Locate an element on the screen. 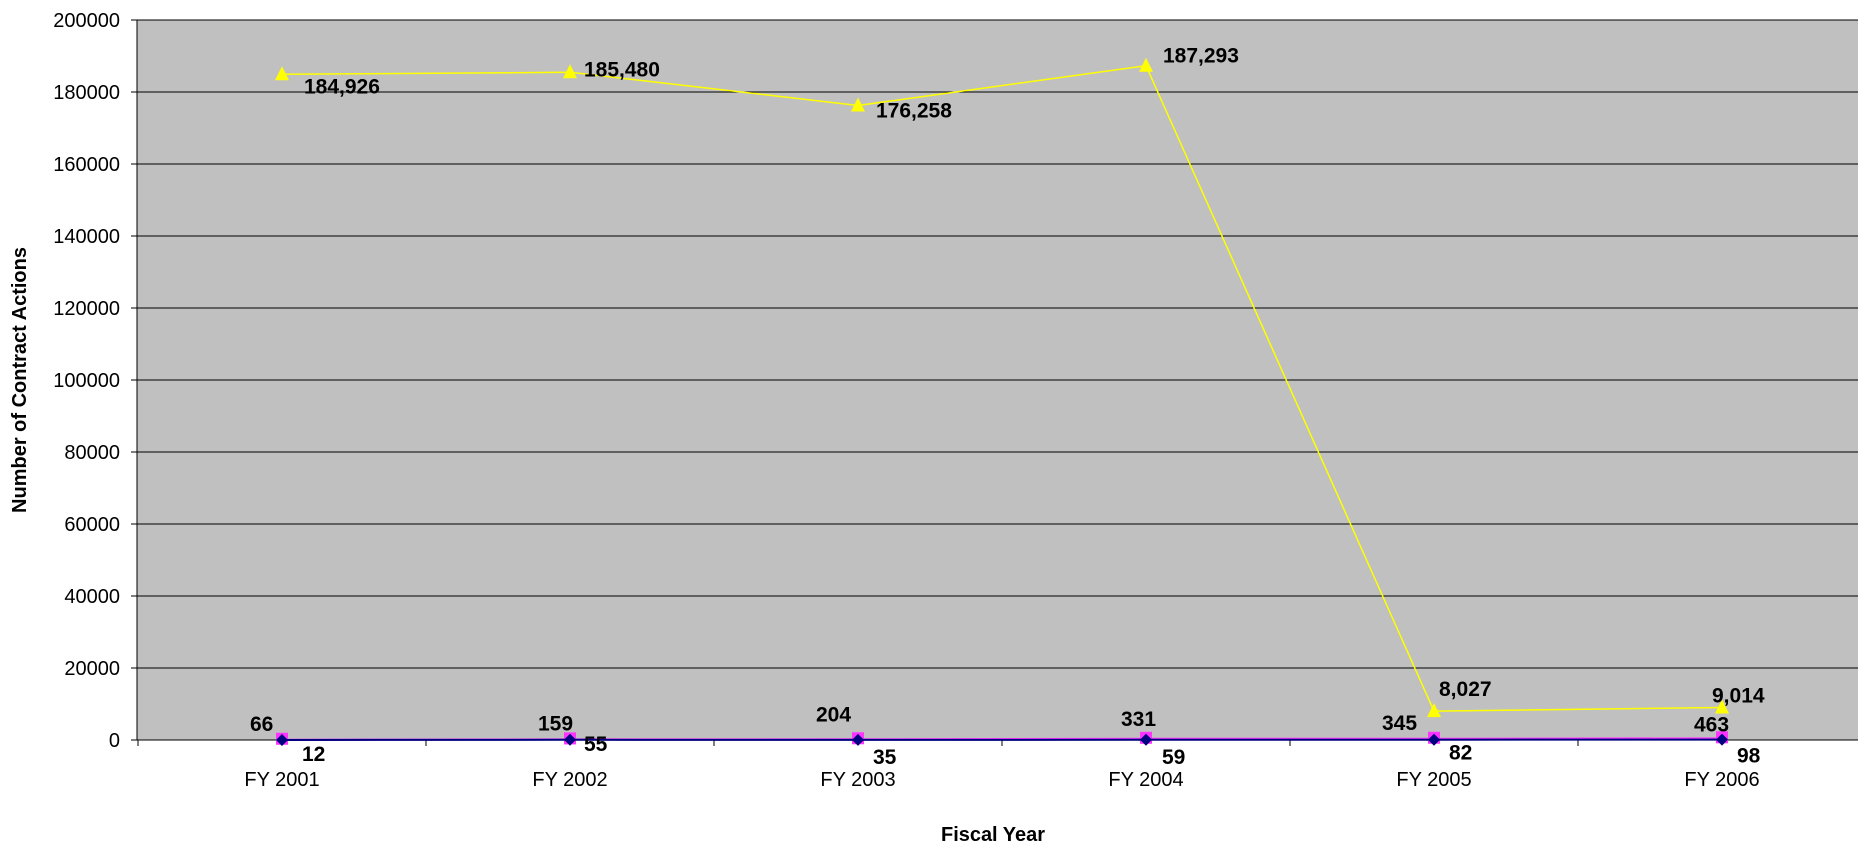 This screenshot has width=1858, height=843. data-label: 184,926 is located at coordinates (342, 86).